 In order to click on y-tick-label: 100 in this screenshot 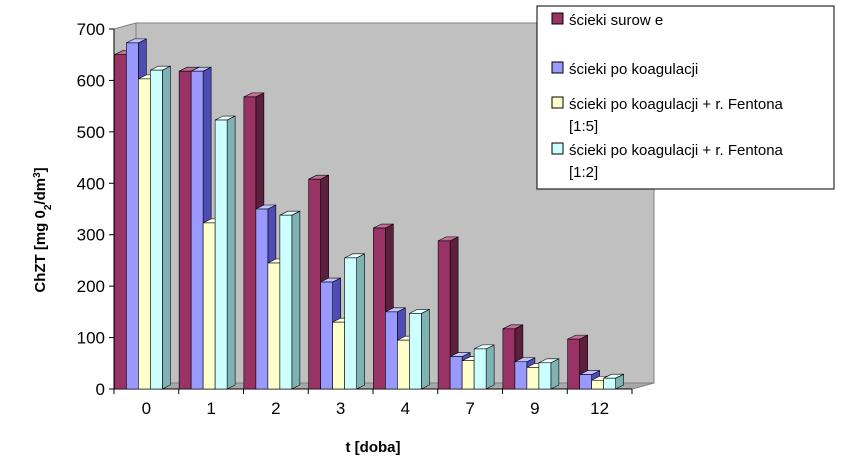, I will do `click(91, 338)`.